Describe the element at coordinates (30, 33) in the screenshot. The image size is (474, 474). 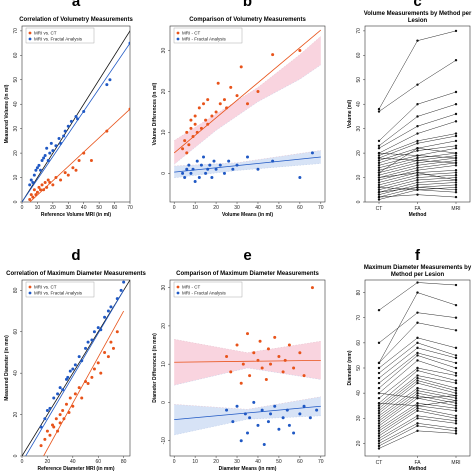
I see `legend-marker-ct` at that location.